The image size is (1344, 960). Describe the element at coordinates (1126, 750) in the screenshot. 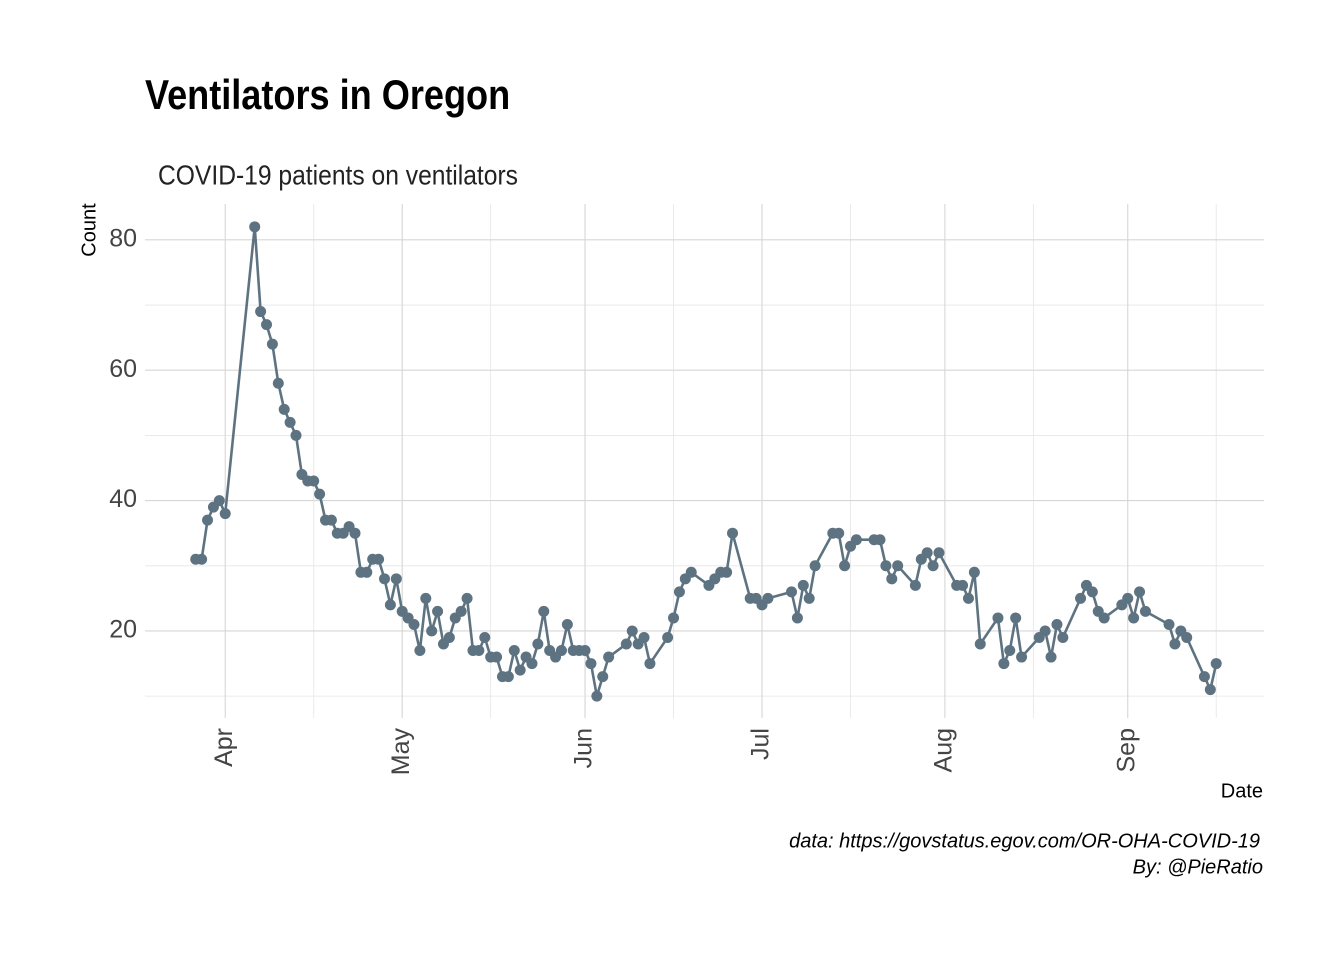

I see `x-tick-label: Sep` at that location.